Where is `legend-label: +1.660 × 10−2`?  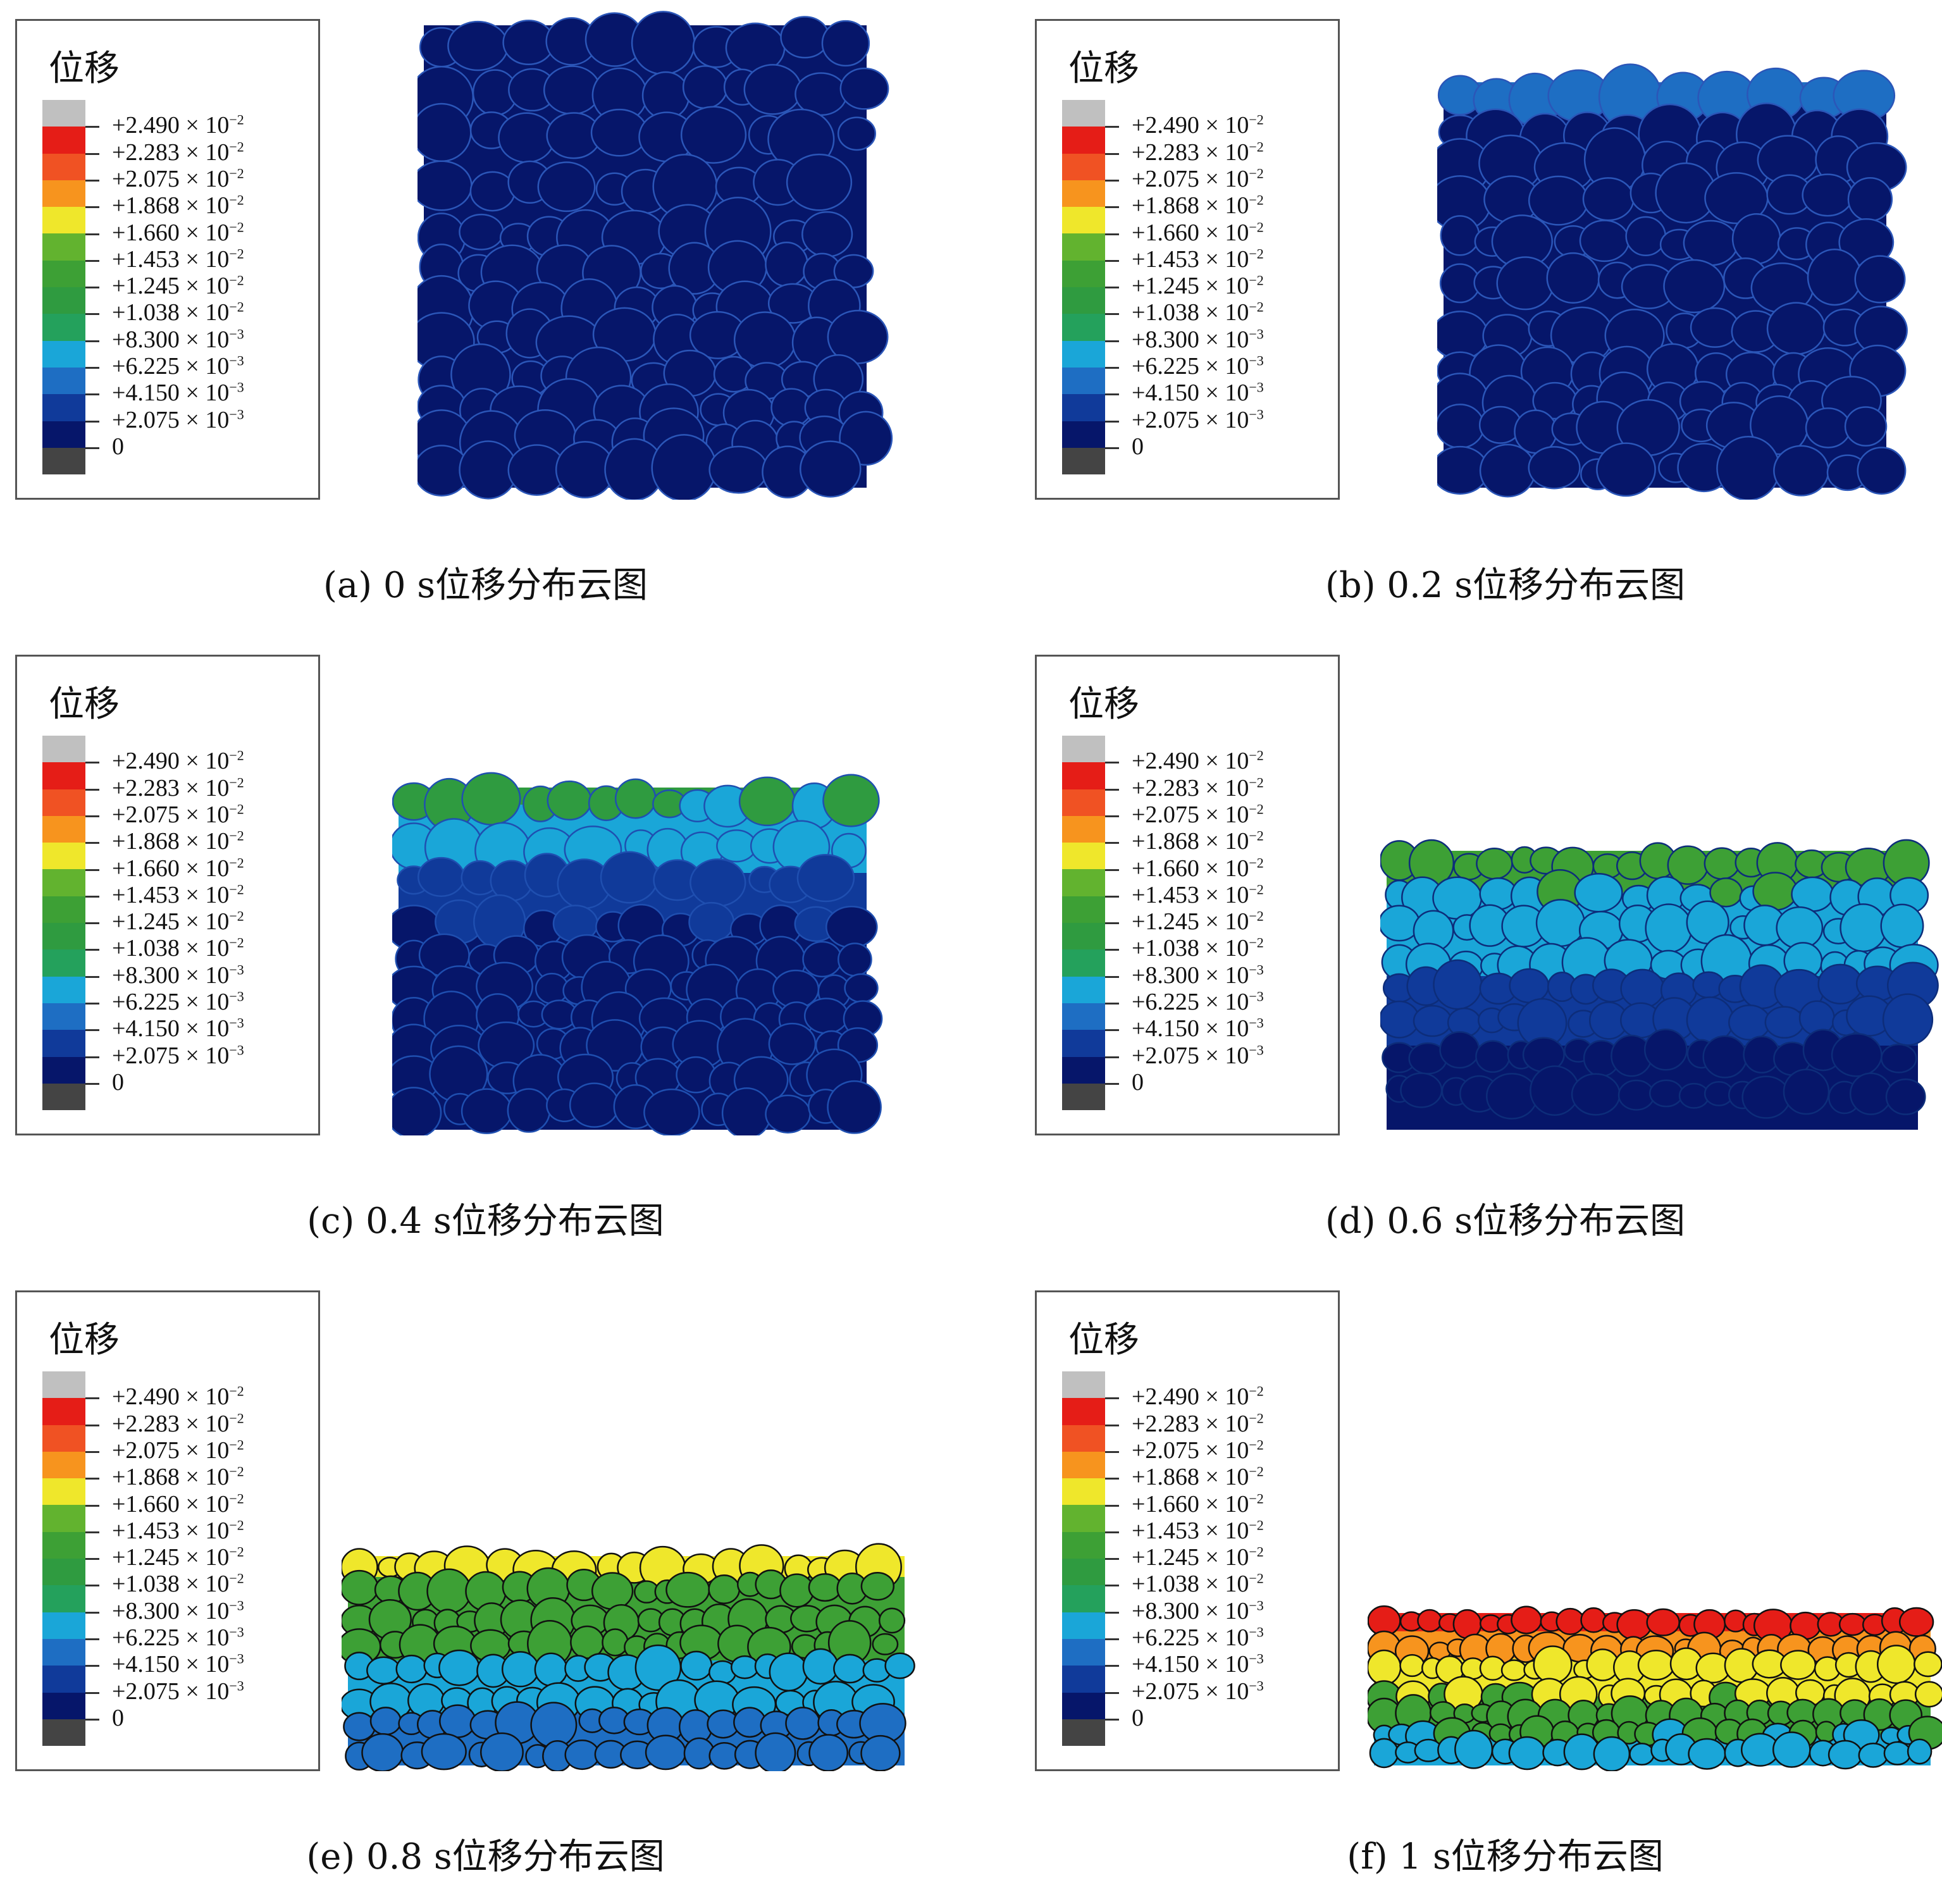 legend-label: +1.660 × 10−2 is located at coordinates (178, 1504).